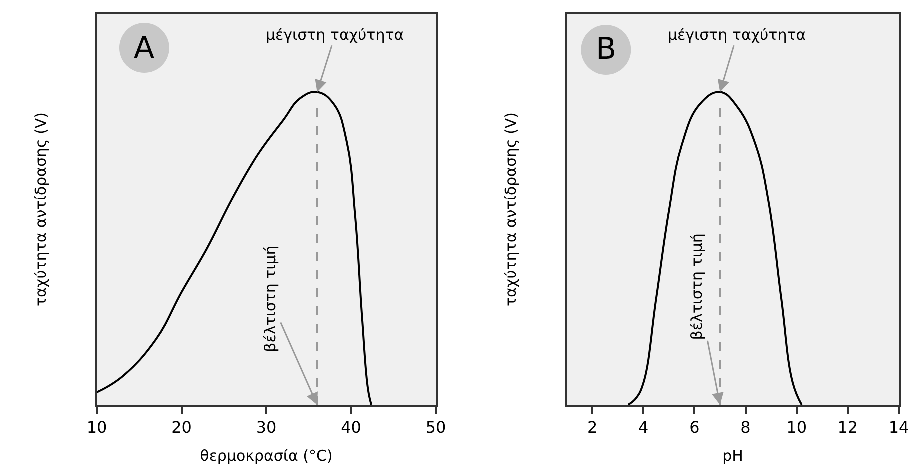 This screenshot has width=917, height=476. What do you see at coordinates (592, 428) in the screenshot?
I see `x-tick-label: 2` at bounding box center [592, 428].